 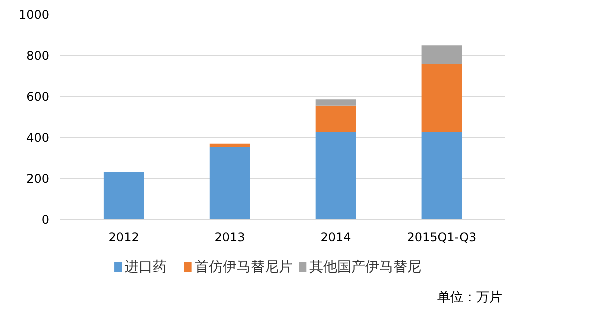 I want to click on y-tick-label: 800, so click(x=38, y=56).